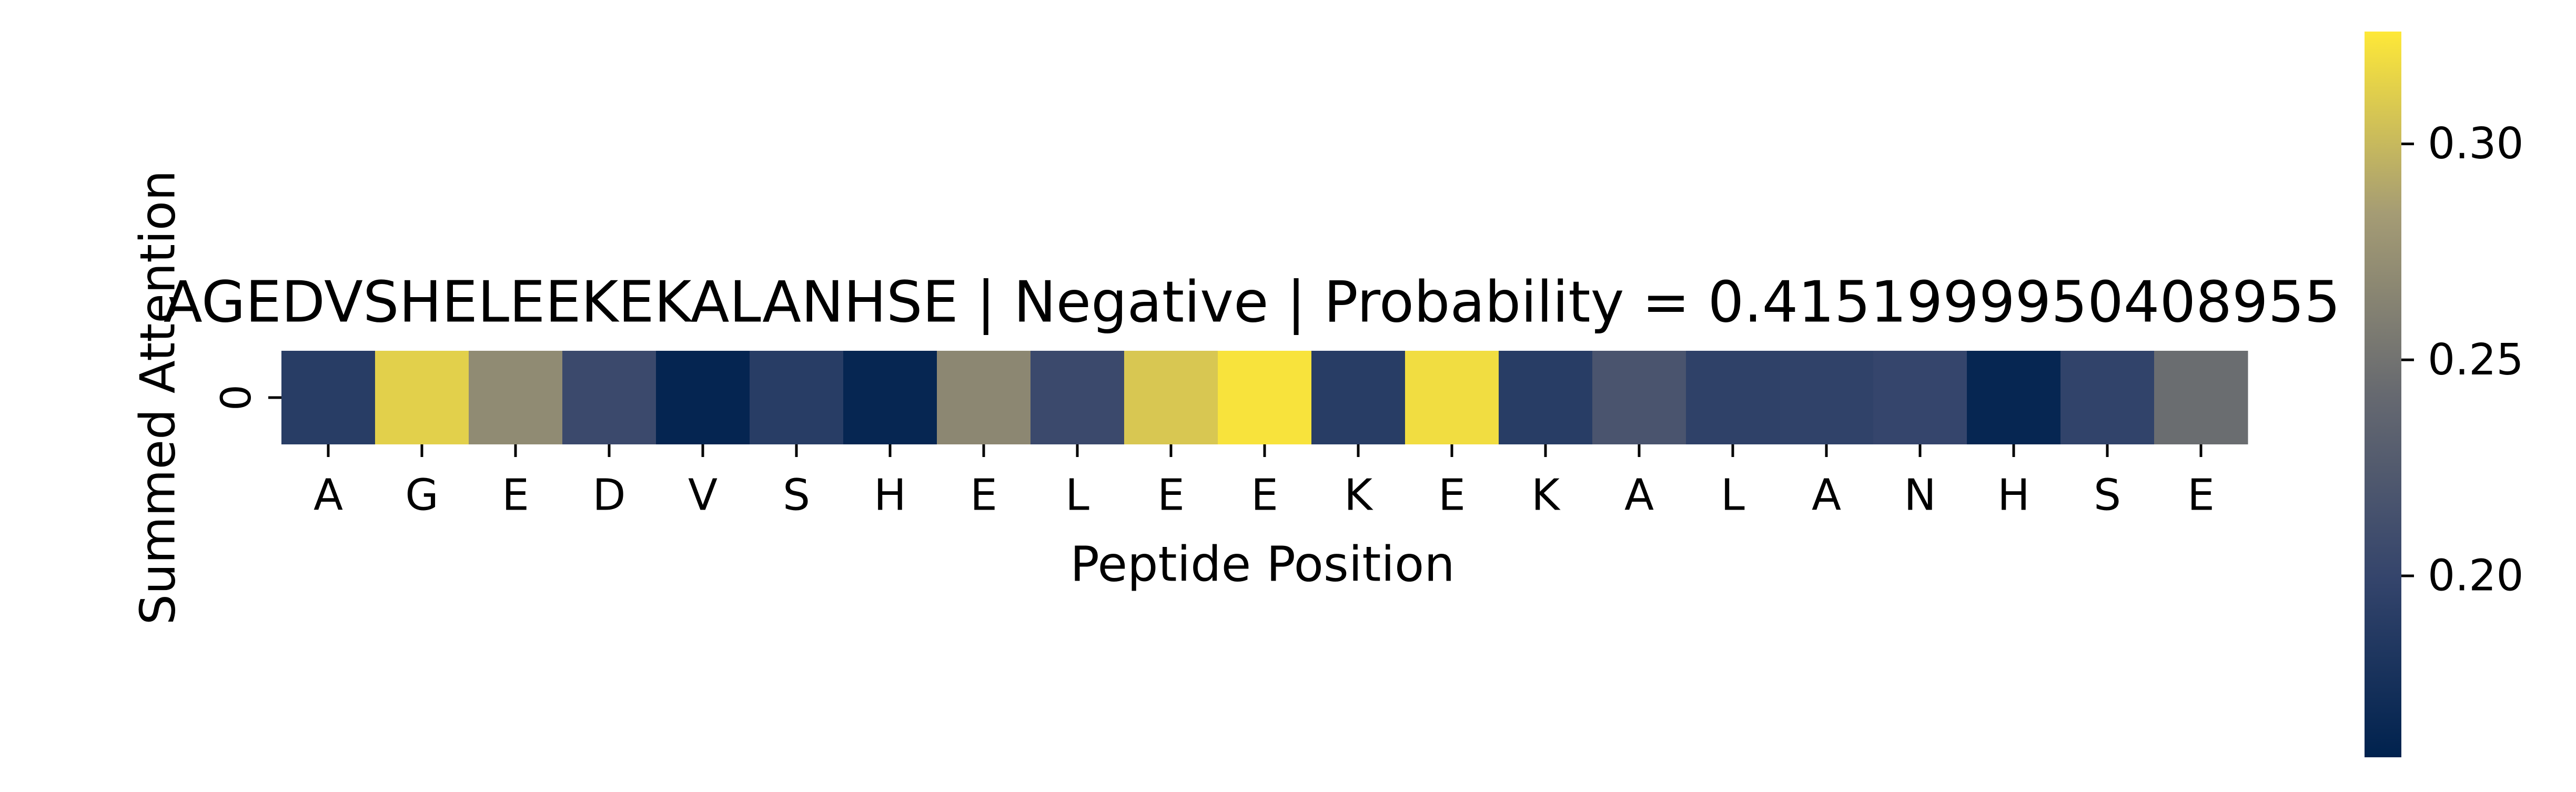 The height and width of the screenshot is (792, 2576). What do you see at coordinates (1920, 496) in the screenshot?
I see `x-tick-label: N` at bounding box center [1920, 496].